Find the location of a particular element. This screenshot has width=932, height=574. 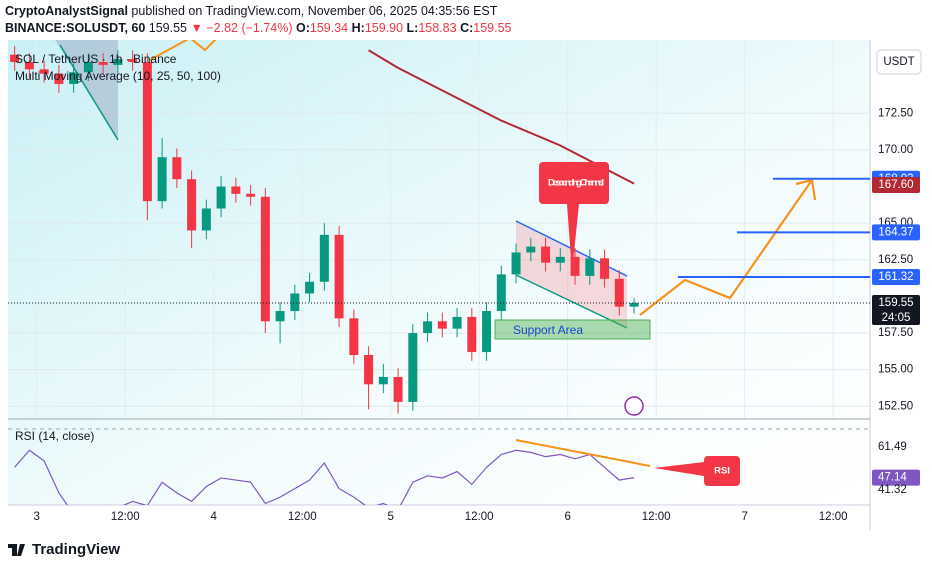

logo-icon is located at coordinates (16, 550).